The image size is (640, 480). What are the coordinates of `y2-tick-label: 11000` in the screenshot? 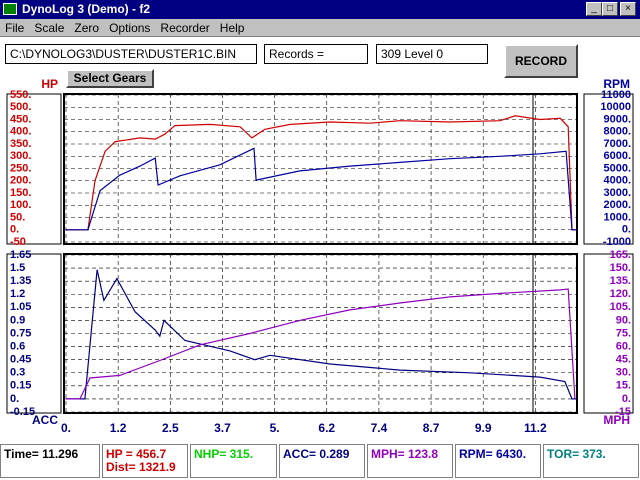 It's located at (616, 95).